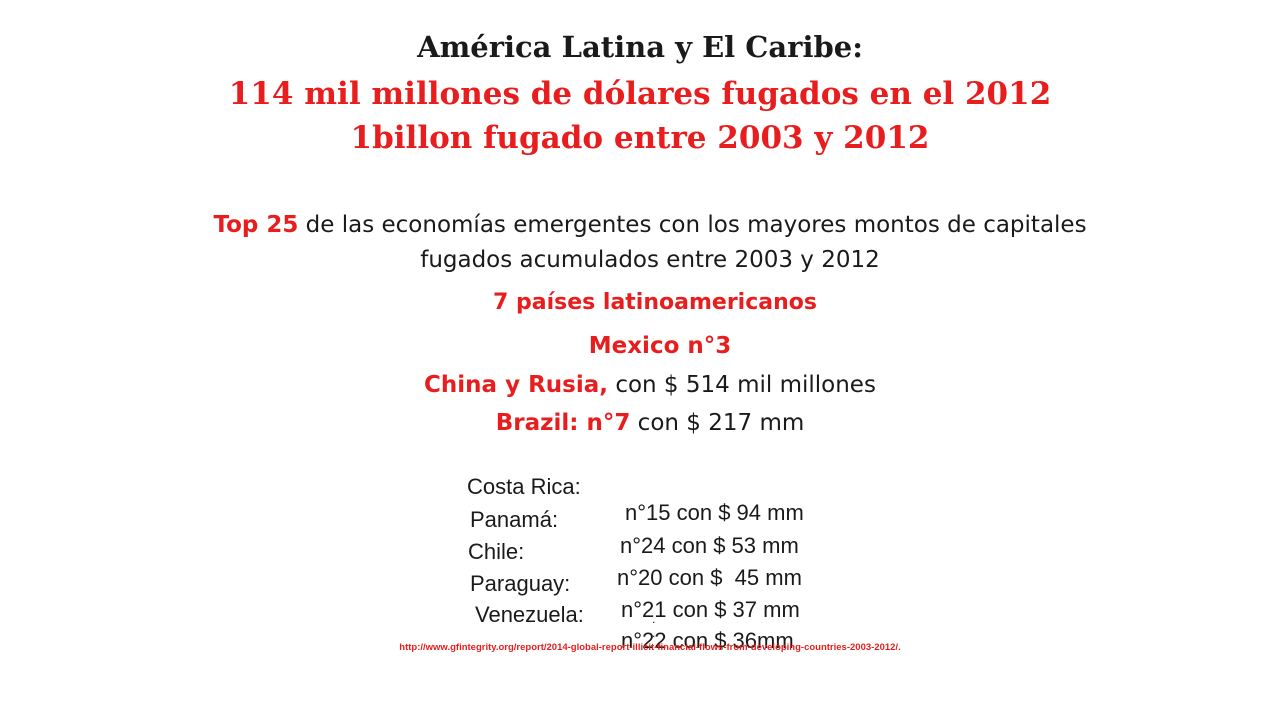  I want to click on country-name: Venezuela:, so click(529, 614).